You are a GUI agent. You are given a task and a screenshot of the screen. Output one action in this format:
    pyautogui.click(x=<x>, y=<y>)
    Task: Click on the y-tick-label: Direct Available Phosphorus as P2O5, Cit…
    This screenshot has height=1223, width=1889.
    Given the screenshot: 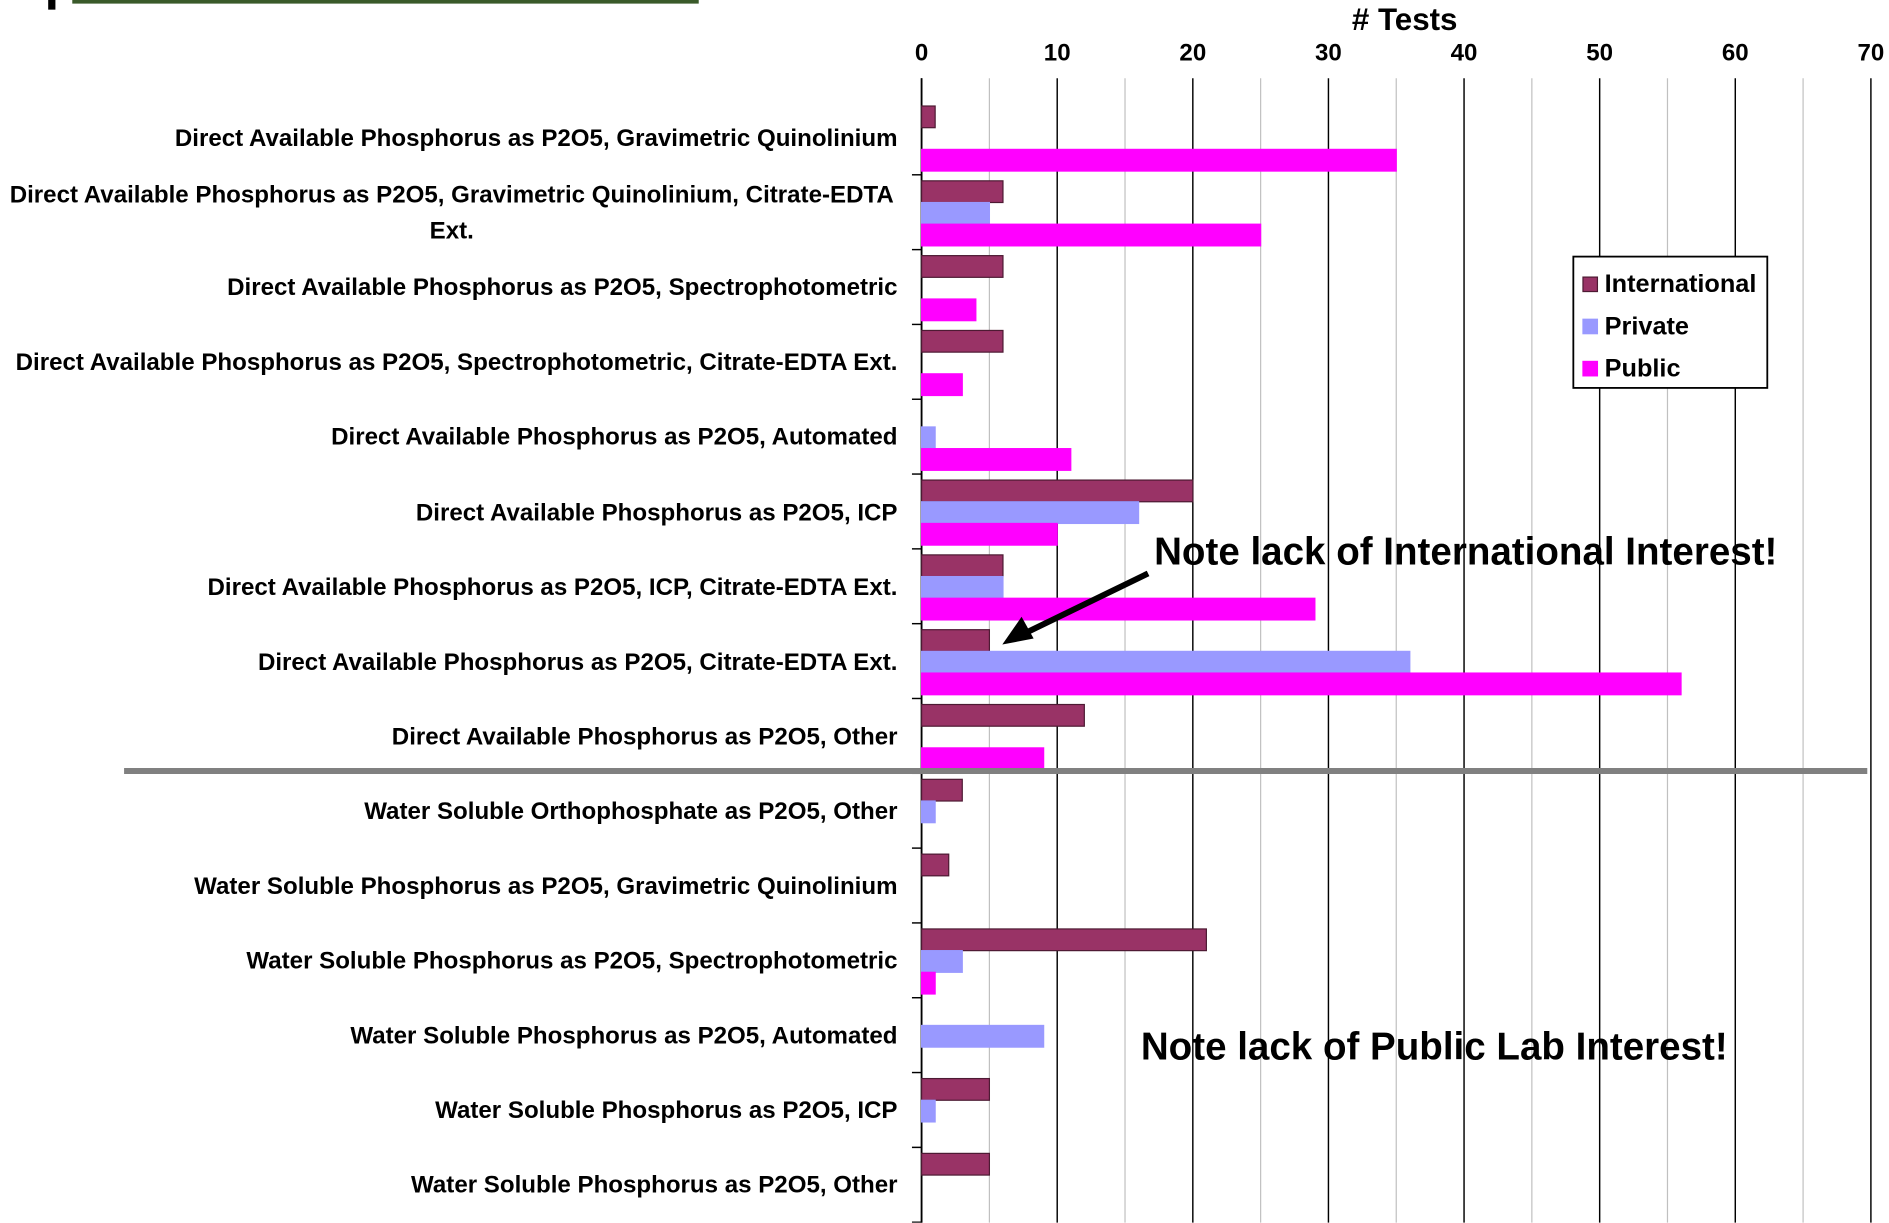 What is the action you would take?
    pyautogui.click(x=577, y=662)
    